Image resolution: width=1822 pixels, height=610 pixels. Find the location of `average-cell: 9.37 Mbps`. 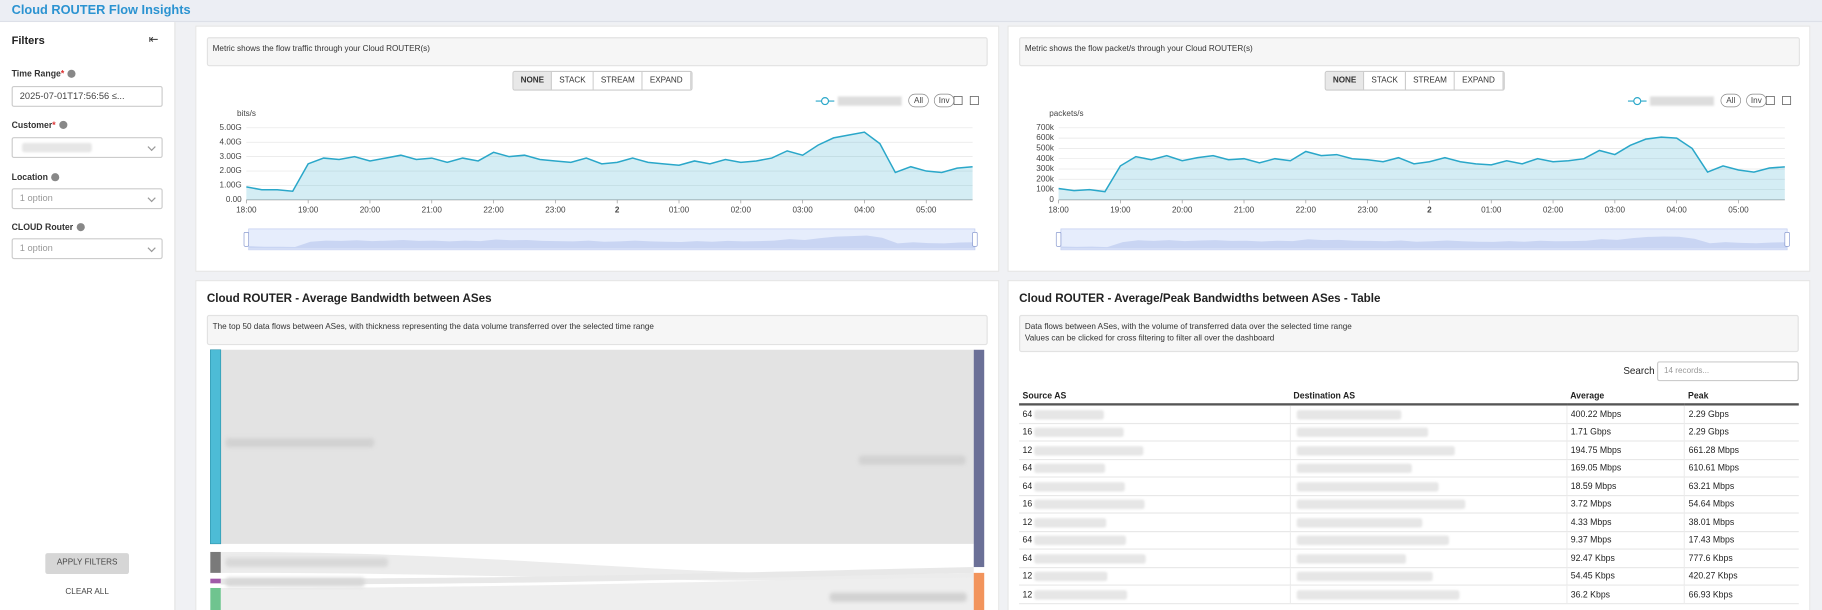

average-cell: 9.37 Mbps is located at coordinates (1625, 540).